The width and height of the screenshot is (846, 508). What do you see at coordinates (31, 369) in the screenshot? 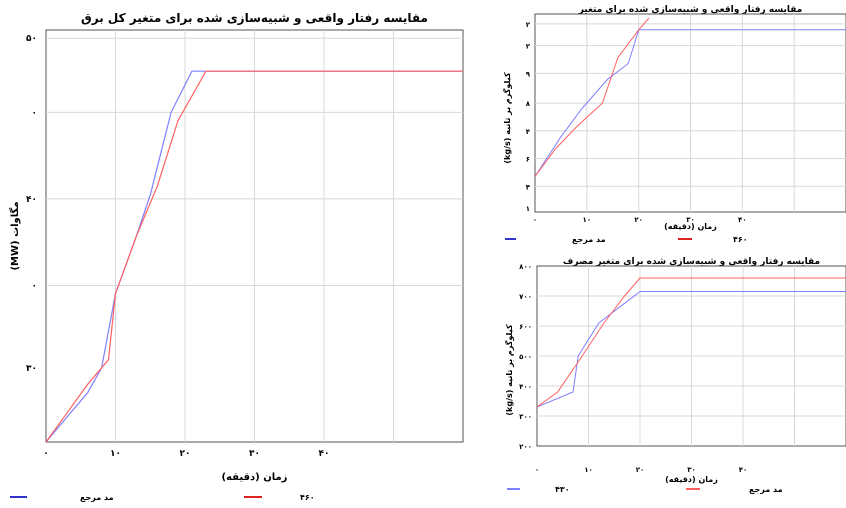
I see `y-tick-label: ۳۰` at bounding box center [31, 369].